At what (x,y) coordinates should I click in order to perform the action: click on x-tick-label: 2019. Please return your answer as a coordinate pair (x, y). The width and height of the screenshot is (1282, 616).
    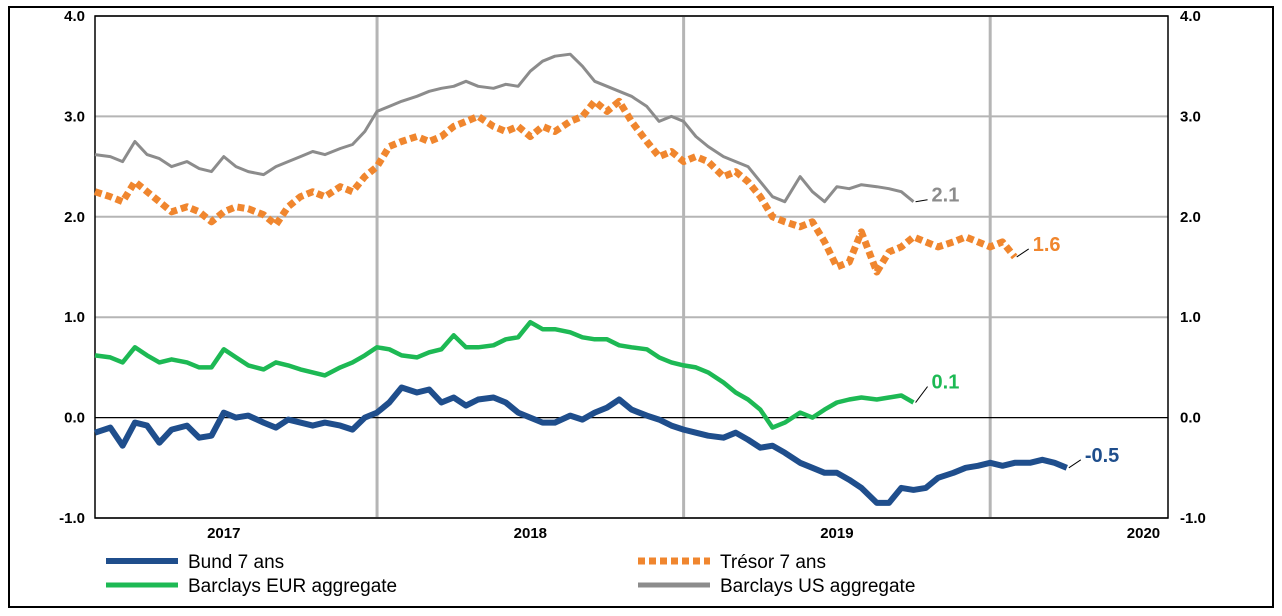
    Looking at the image, I should click on (836, 533).